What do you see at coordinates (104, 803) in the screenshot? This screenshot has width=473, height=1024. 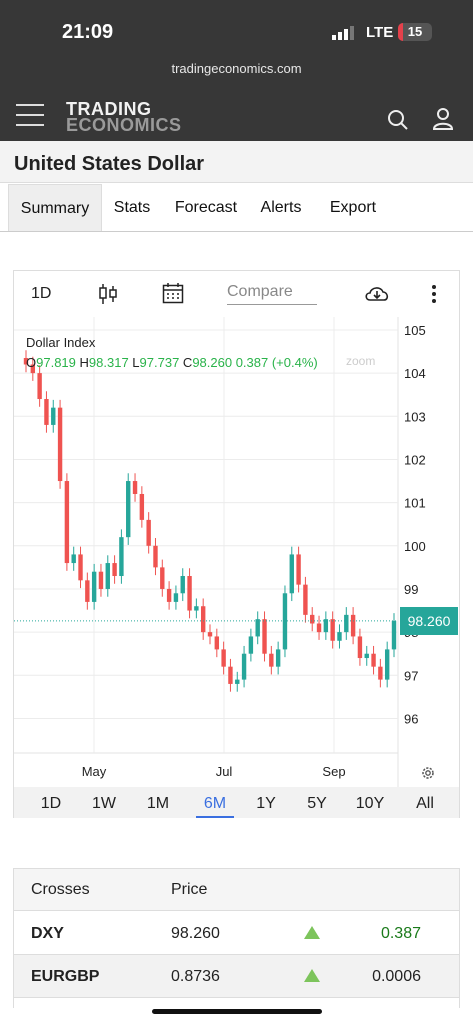 I see `range-1w: 1W` at bounding box center [104, 803].